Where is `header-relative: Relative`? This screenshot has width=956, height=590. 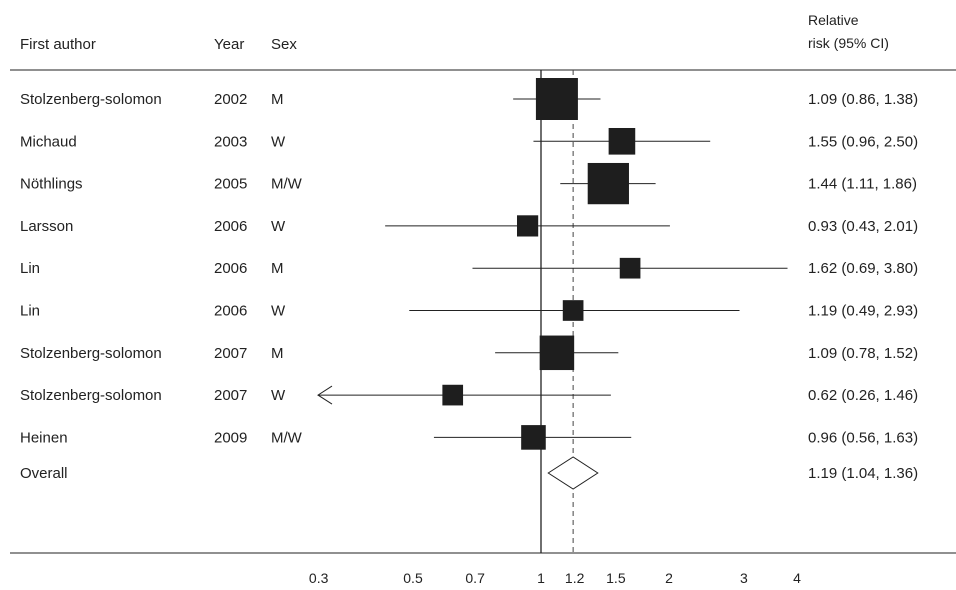
header-relative: Relative is located at coordinates (833, 20).